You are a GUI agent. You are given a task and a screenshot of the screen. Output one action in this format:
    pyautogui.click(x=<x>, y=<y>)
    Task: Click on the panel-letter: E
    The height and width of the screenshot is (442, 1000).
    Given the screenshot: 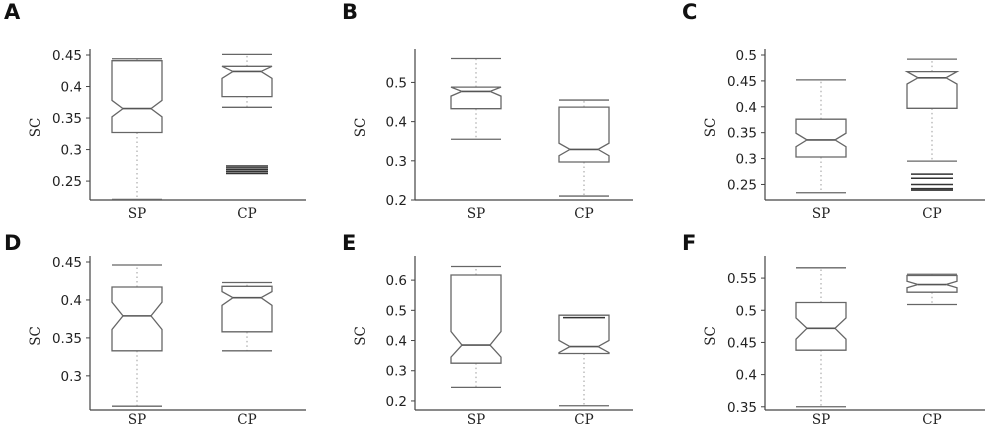 What is the action you would take?
    pyautogui.click(x=349, y=243)
    